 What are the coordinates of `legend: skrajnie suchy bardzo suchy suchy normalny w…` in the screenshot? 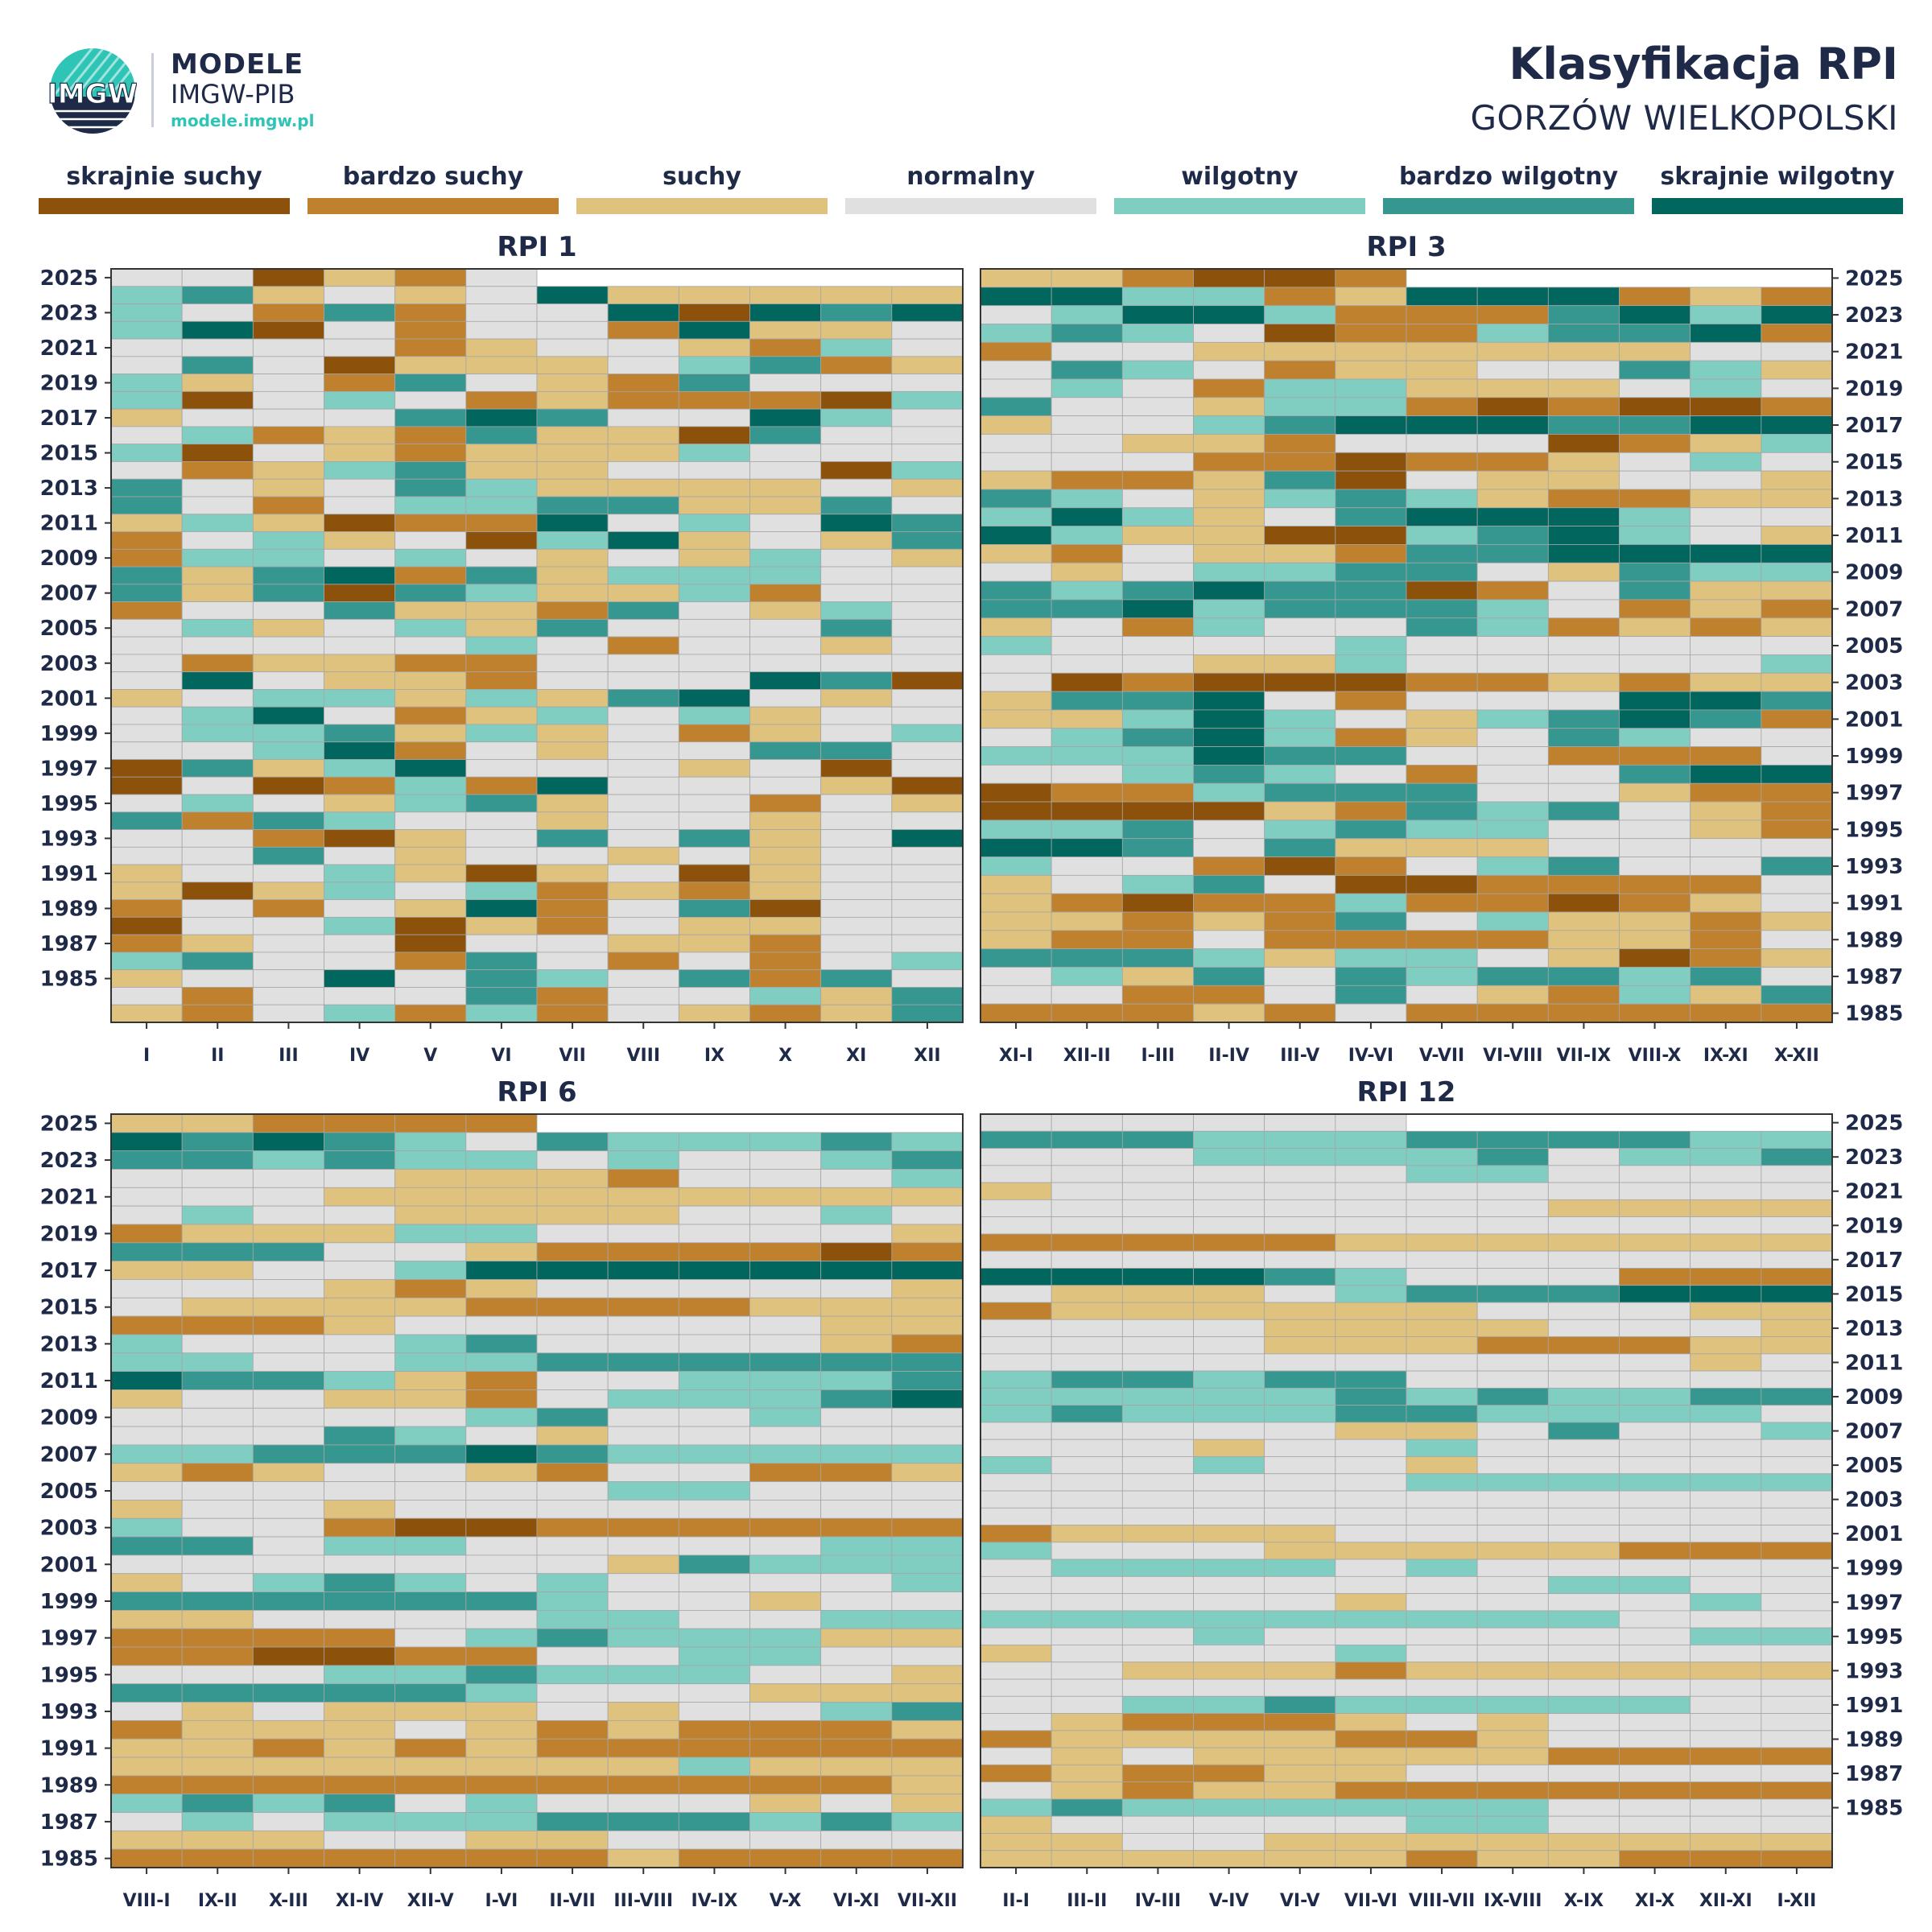 It's located at (972, 189).